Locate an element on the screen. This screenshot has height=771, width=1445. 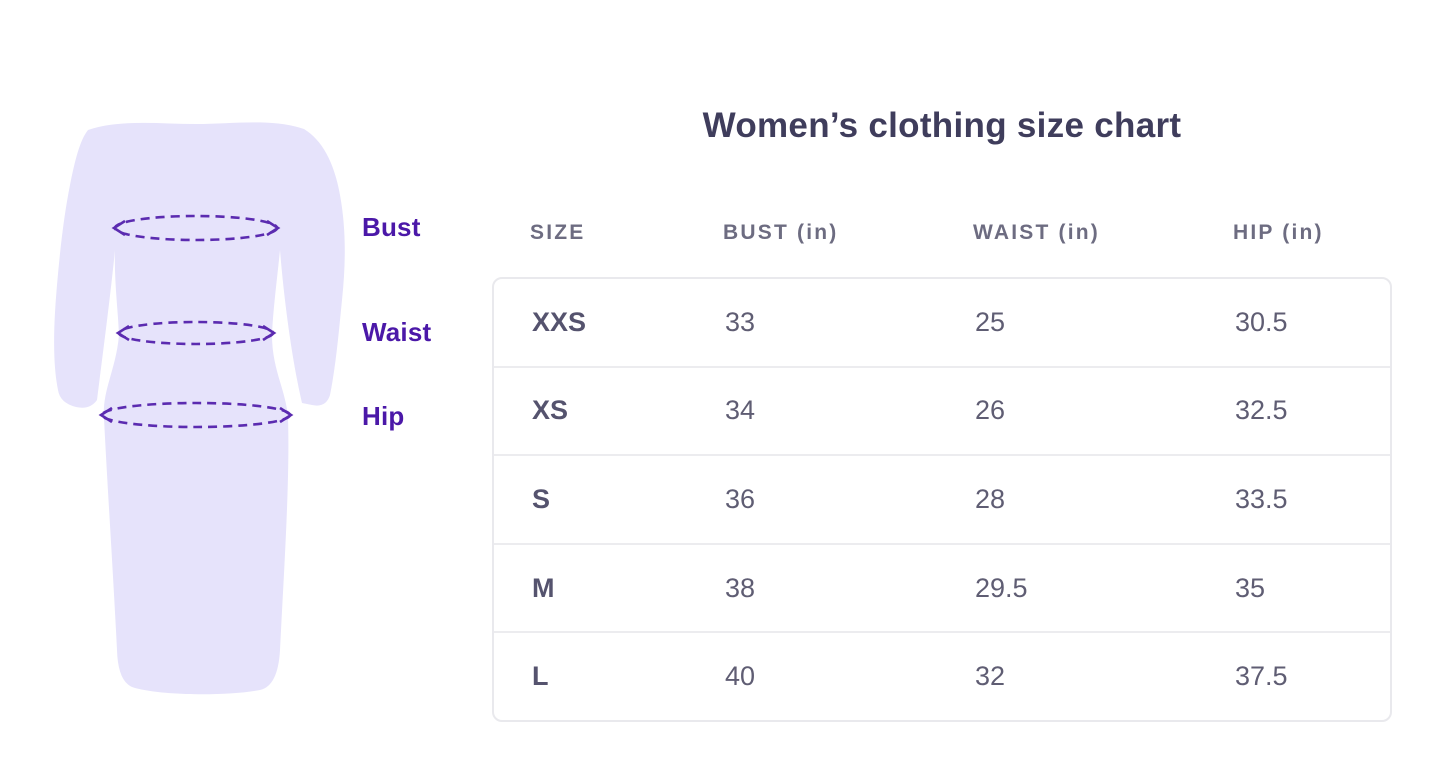
size-value: XS is located at coordinates (550, 410).